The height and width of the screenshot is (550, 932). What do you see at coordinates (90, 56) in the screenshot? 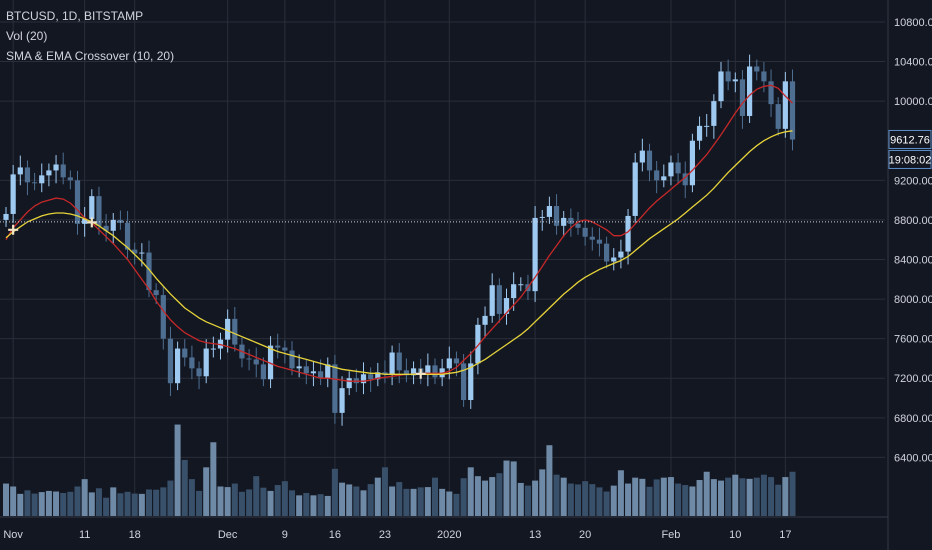
I see `indicator-legend: SMA & EMA Crossover (10, 20)` at bounding box center [90, 56].